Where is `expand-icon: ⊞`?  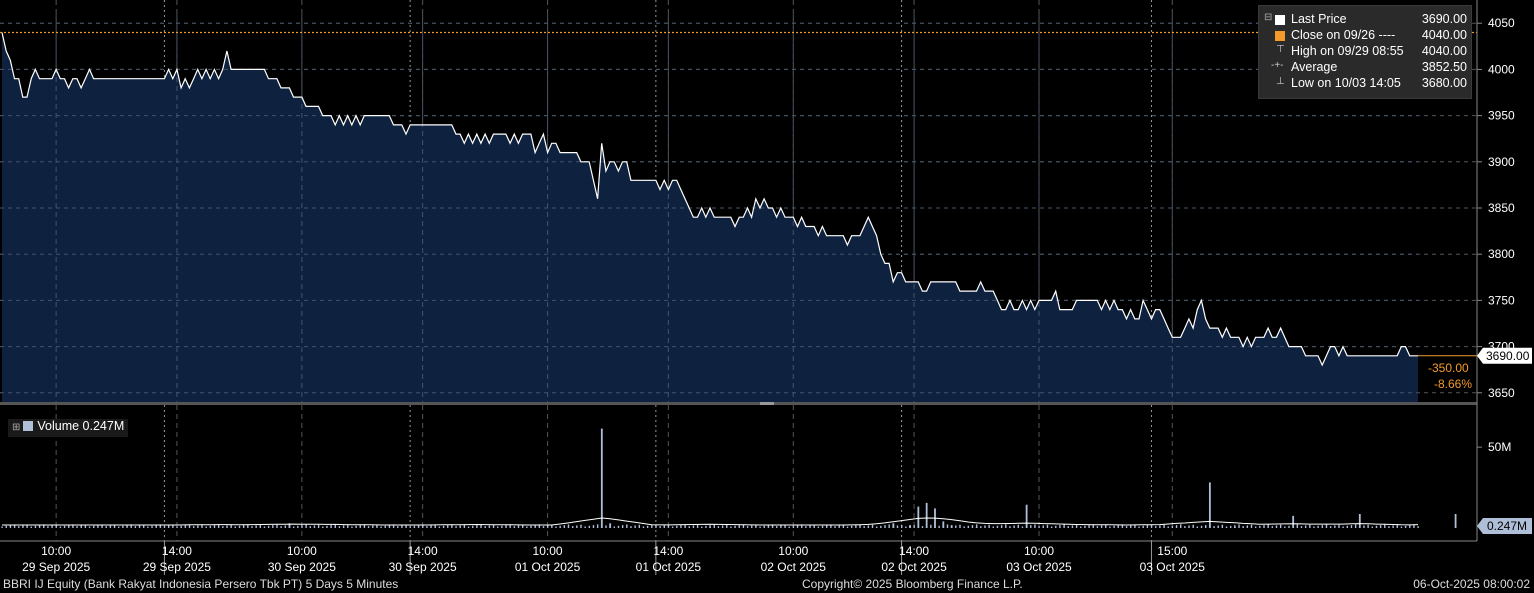 expand-icon: ⊞ is located at coordinates (16, 427).